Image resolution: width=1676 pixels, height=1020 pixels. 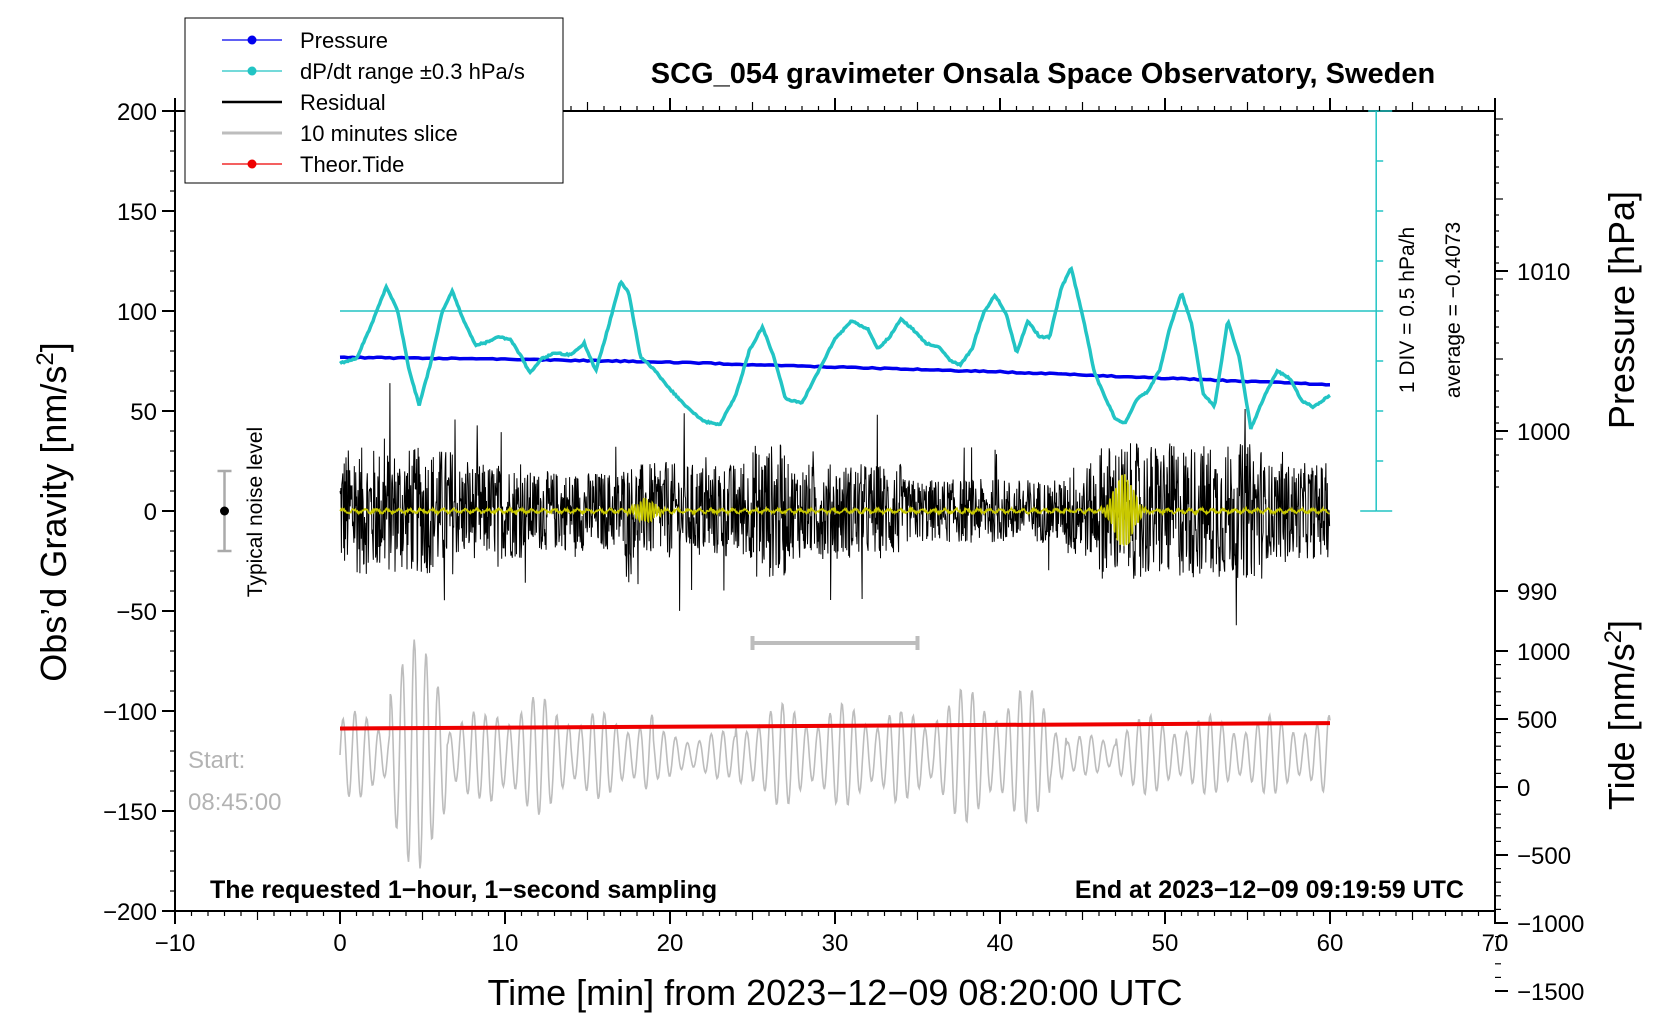 What do you see at coordinates (137, 112) in the screenshot?
I see `y-tick-label: 200` at bounding box center [137, 112].